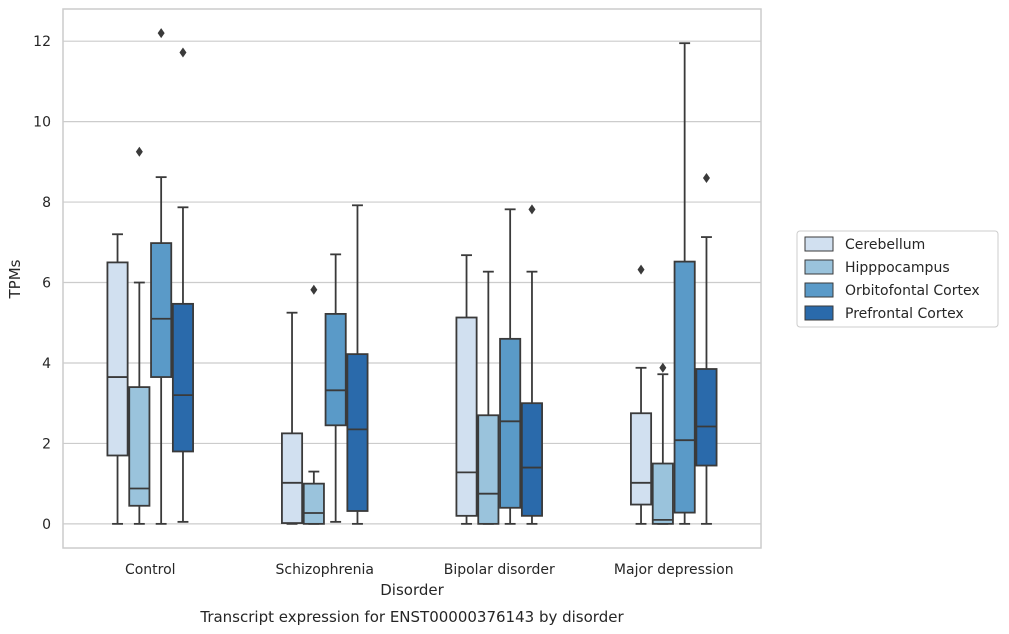 This screenshot has height=634, width=1009. Describe the element at coordinates (904, 314) in the screenshot. I see `legend-label: Prefrontal Cortex` at that location.